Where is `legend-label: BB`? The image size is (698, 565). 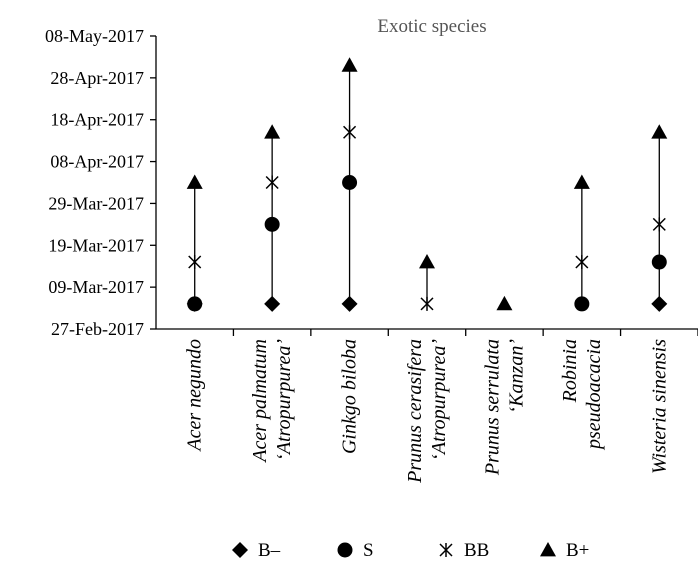
legend-label: BB is located at coordinates (476, 550).